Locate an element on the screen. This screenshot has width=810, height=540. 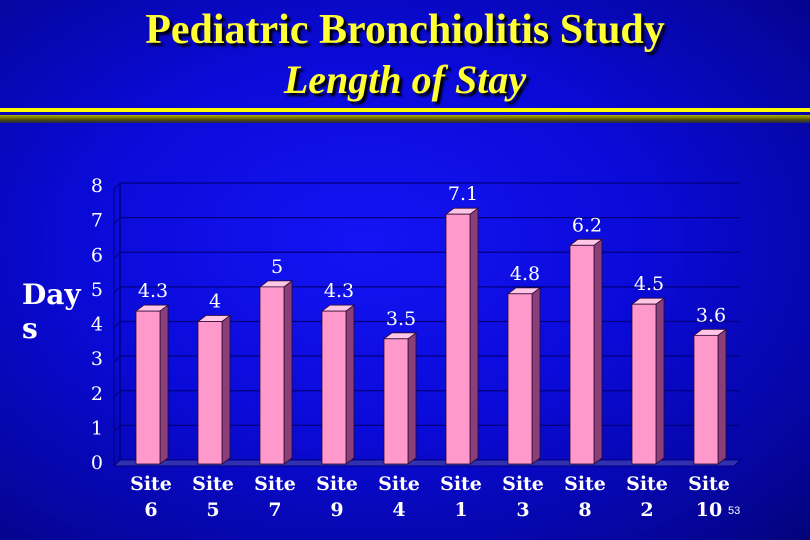
data-label: 5 is located at coordinates (277, 267).